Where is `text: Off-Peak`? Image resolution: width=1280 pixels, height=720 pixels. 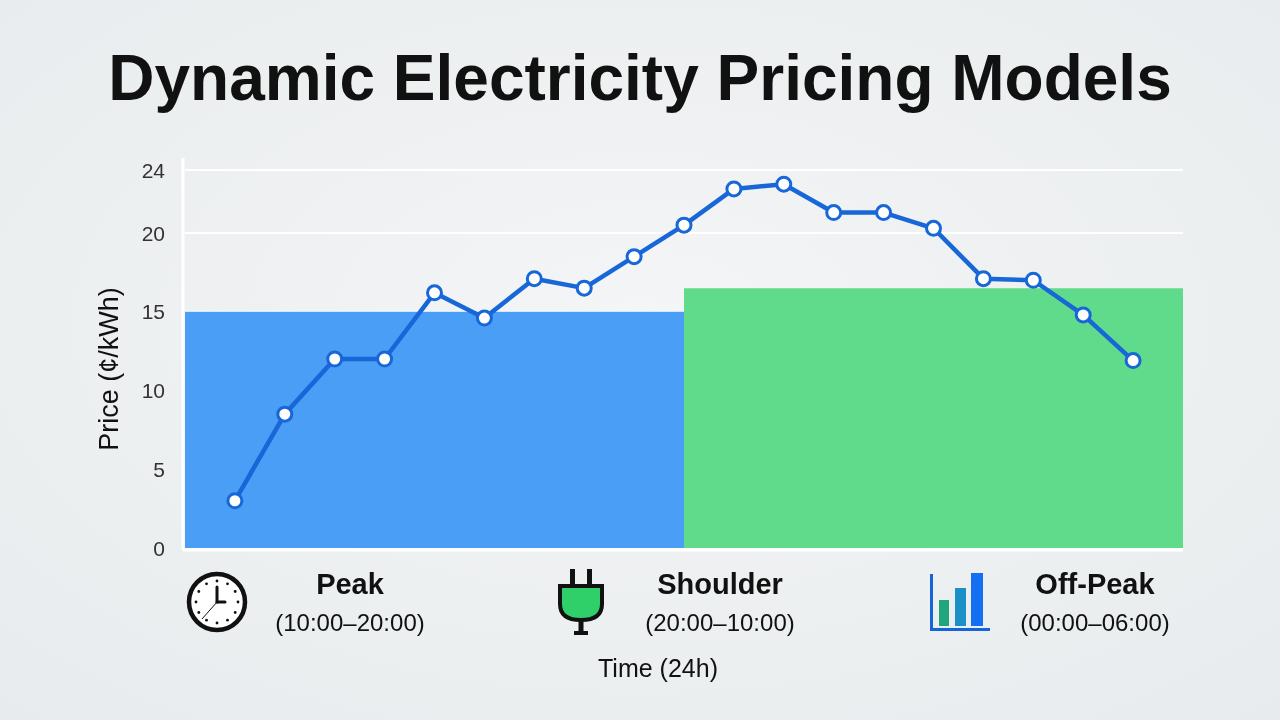
text: Off-Peak is located at coordinates (1095, 584).